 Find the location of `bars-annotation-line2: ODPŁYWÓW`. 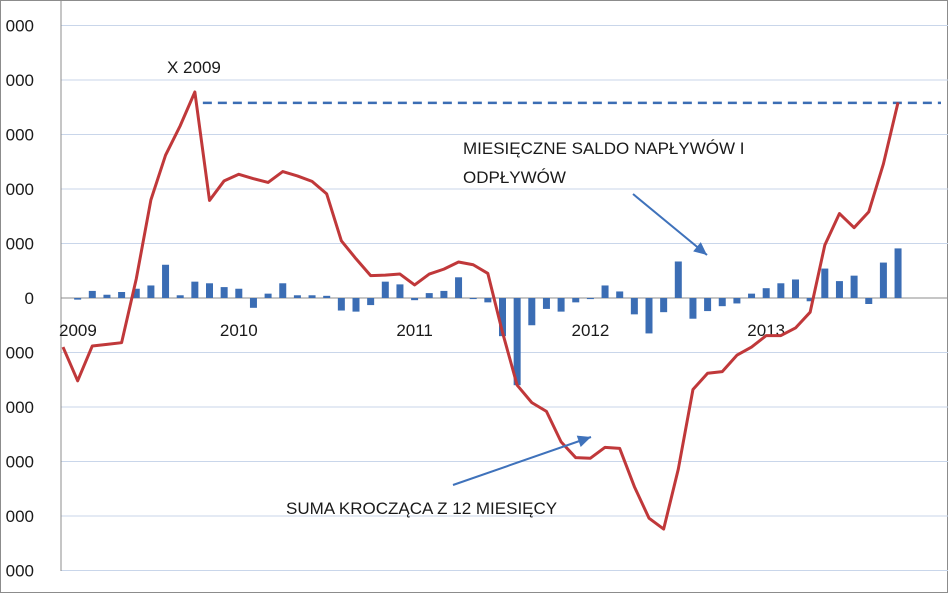

bars-annotation-line2: ODPŁYWÓW is located at coordinates (514, 177).